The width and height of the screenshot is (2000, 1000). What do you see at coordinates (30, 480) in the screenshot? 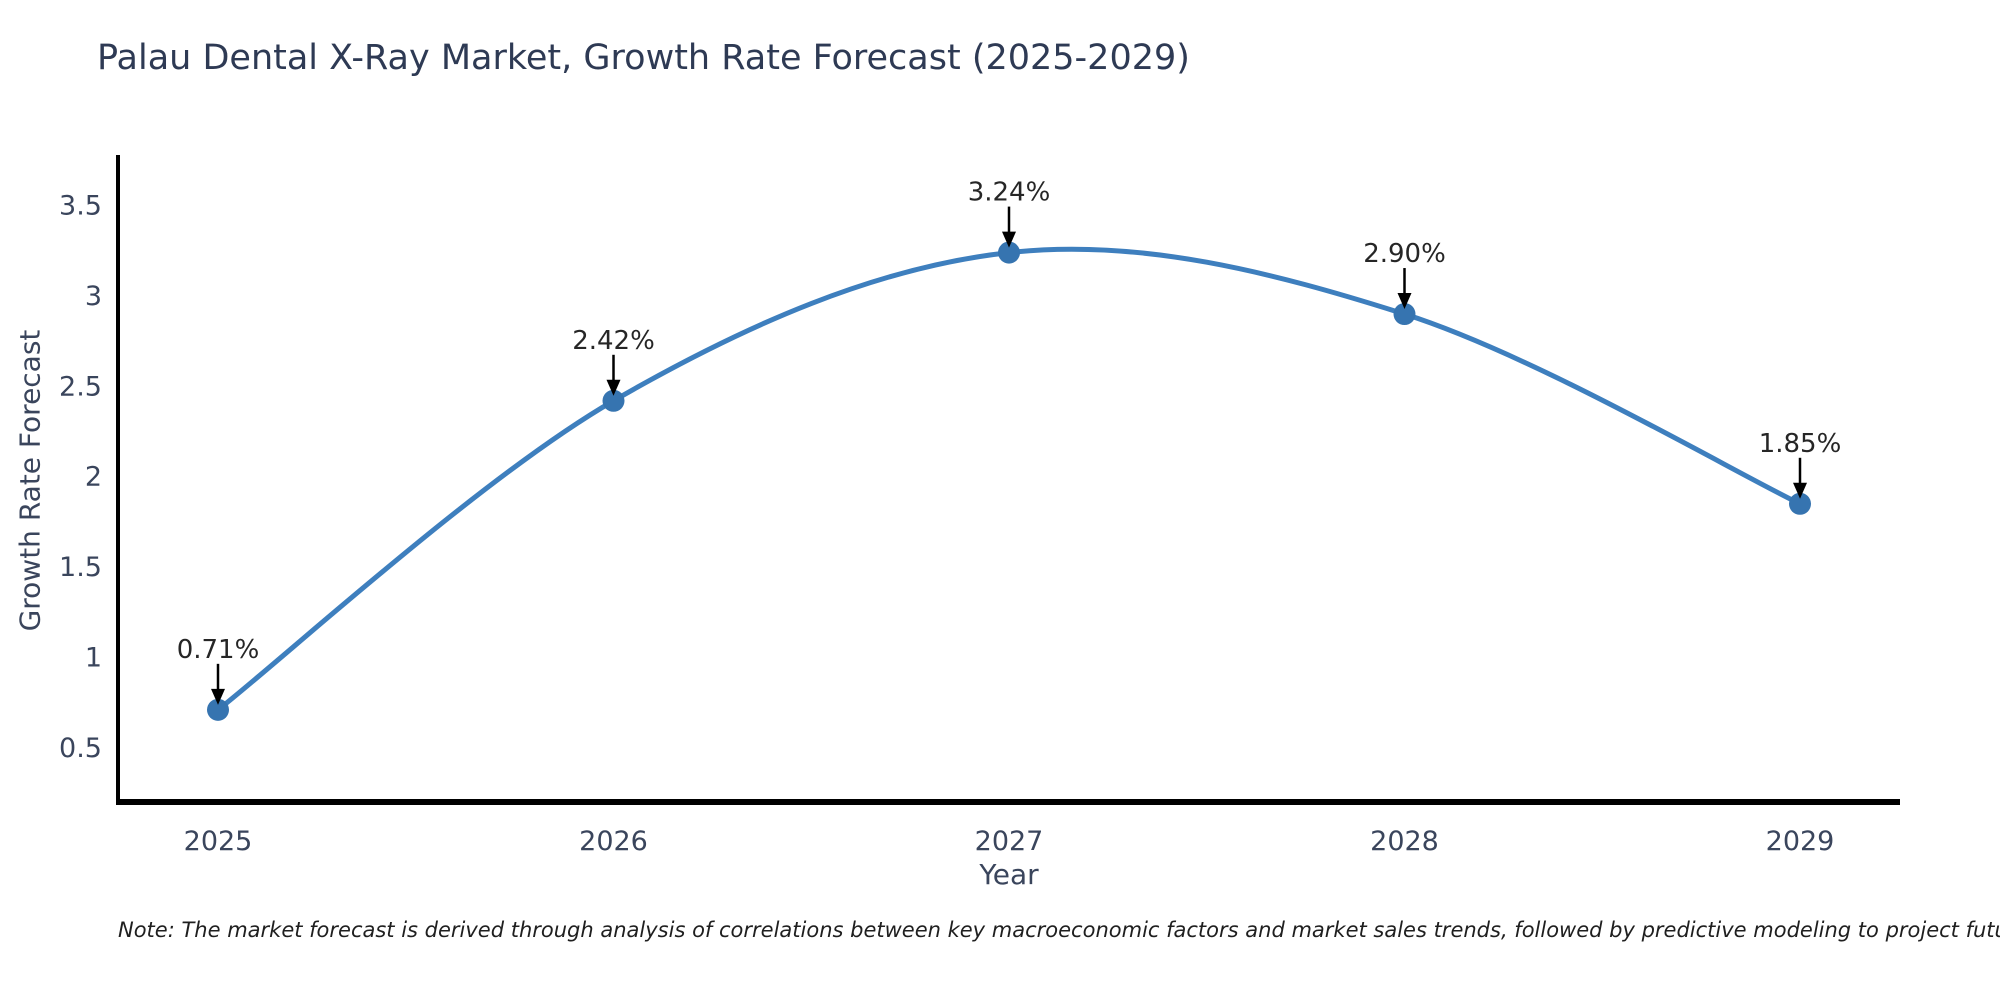
I see `y-axis-title: Growth Rate Forecast` at bounding box center [30, 480].